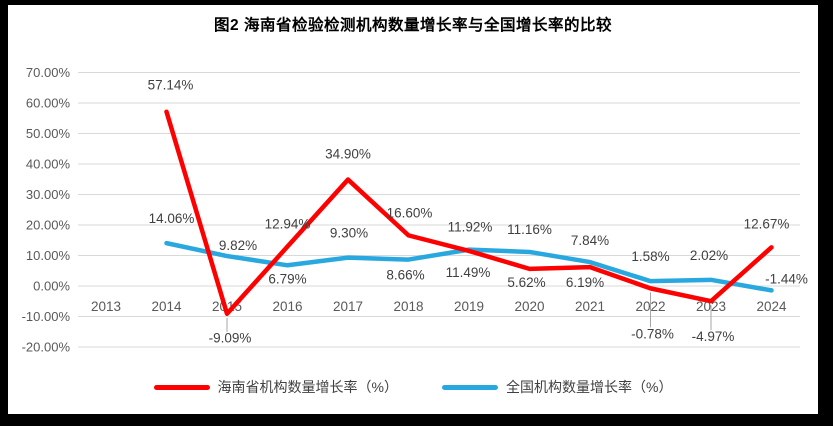 Image resolution: width=833 pixels, height=426 pixels. I want to click on y-axis-tick-label: 70.00%, so click(48, 72).